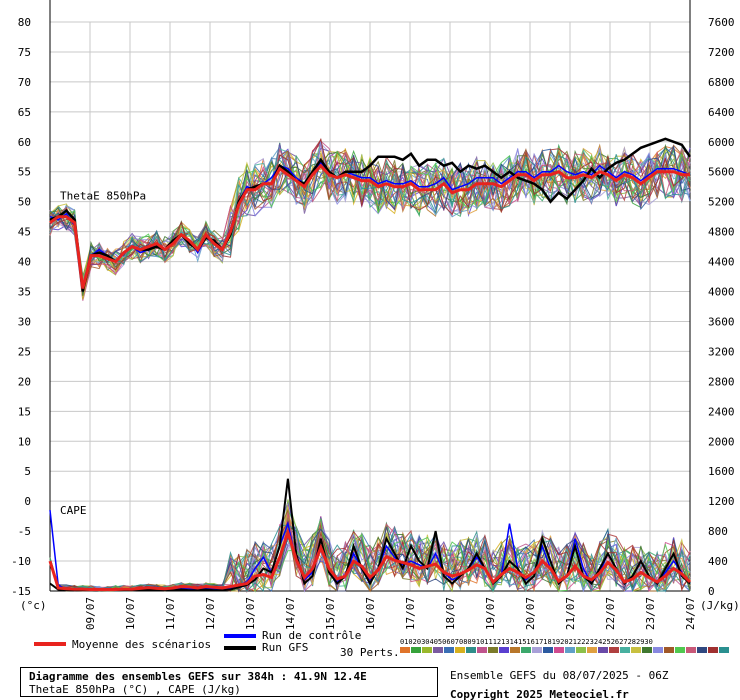 The width and height of the screenshot is (740, 700). Describe the element at coordinates (539, 694) in the screenshot. I see `copyright: Copyright 2025 Meteociel.fr` at that location.